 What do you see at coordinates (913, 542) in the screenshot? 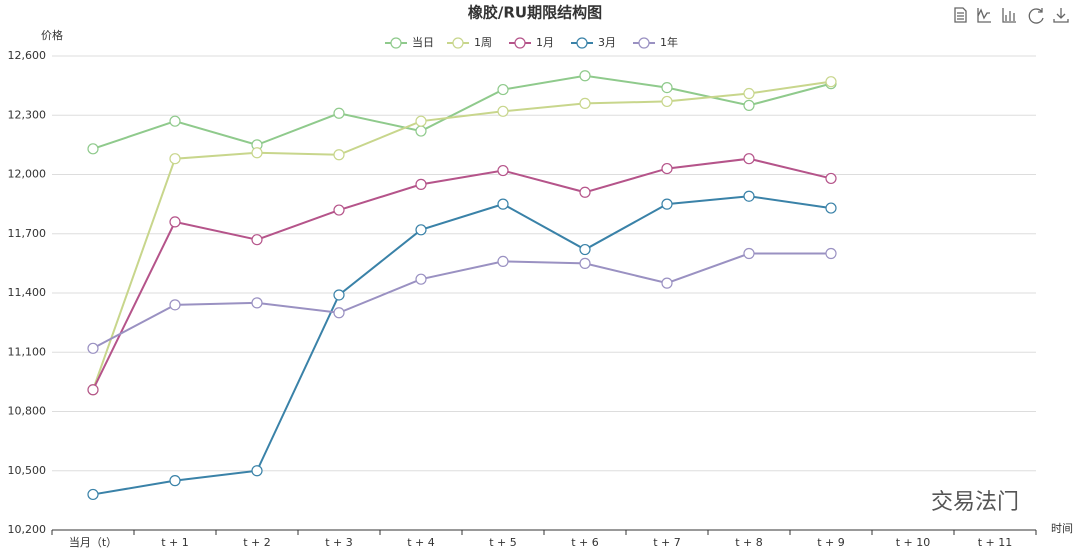
I see `x-tick-label: t + 10` at bounding box center [913, 542].